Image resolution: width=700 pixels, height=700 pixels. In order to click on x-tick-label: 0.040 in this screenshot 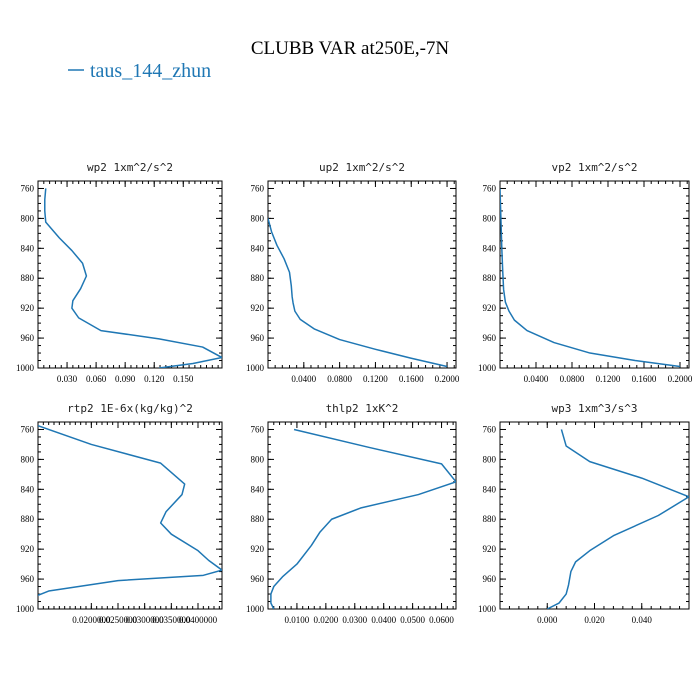, I will do `click(642, 620)`.